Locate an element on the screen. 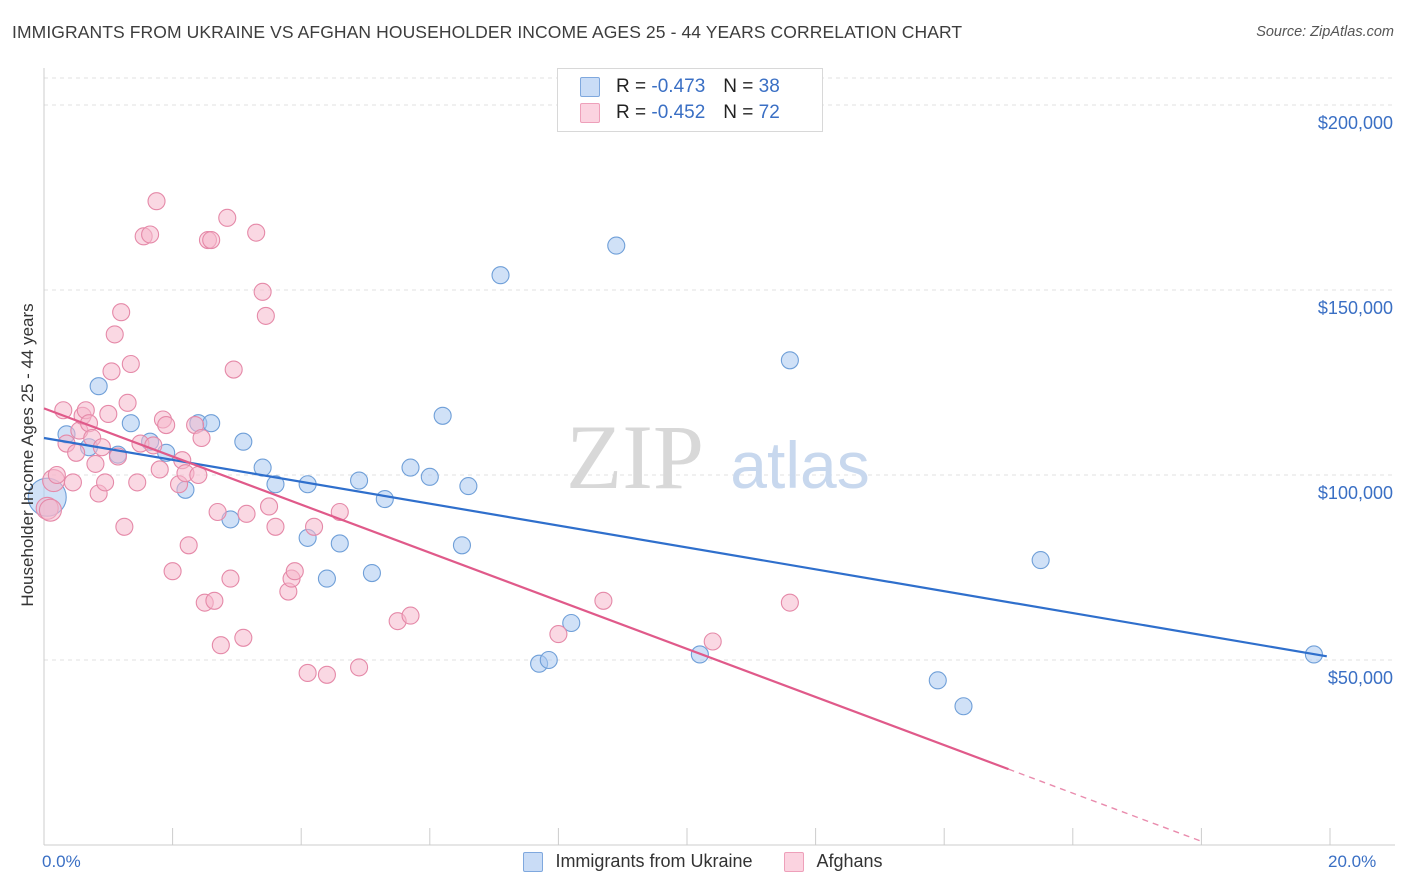 This screenshot has height=892, width=1406. x-tick-label-max: 20.0% is located at coordinates (1352, 861).